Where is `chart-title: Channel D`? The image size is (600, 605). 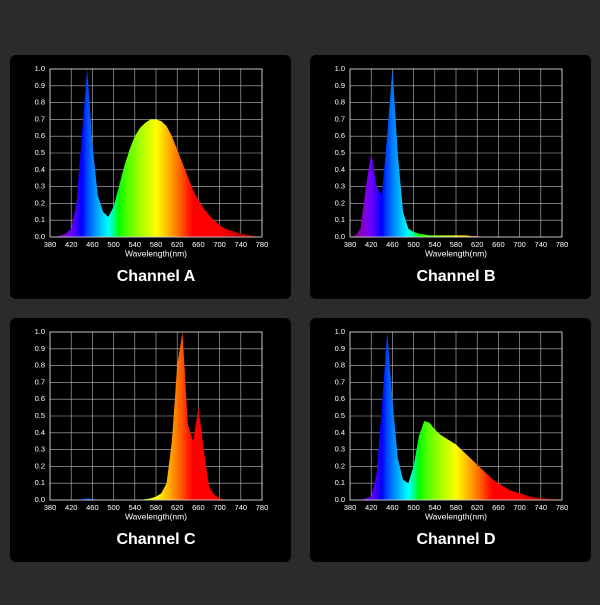
chart-title: Channel D is located at coordinates (455, 539).